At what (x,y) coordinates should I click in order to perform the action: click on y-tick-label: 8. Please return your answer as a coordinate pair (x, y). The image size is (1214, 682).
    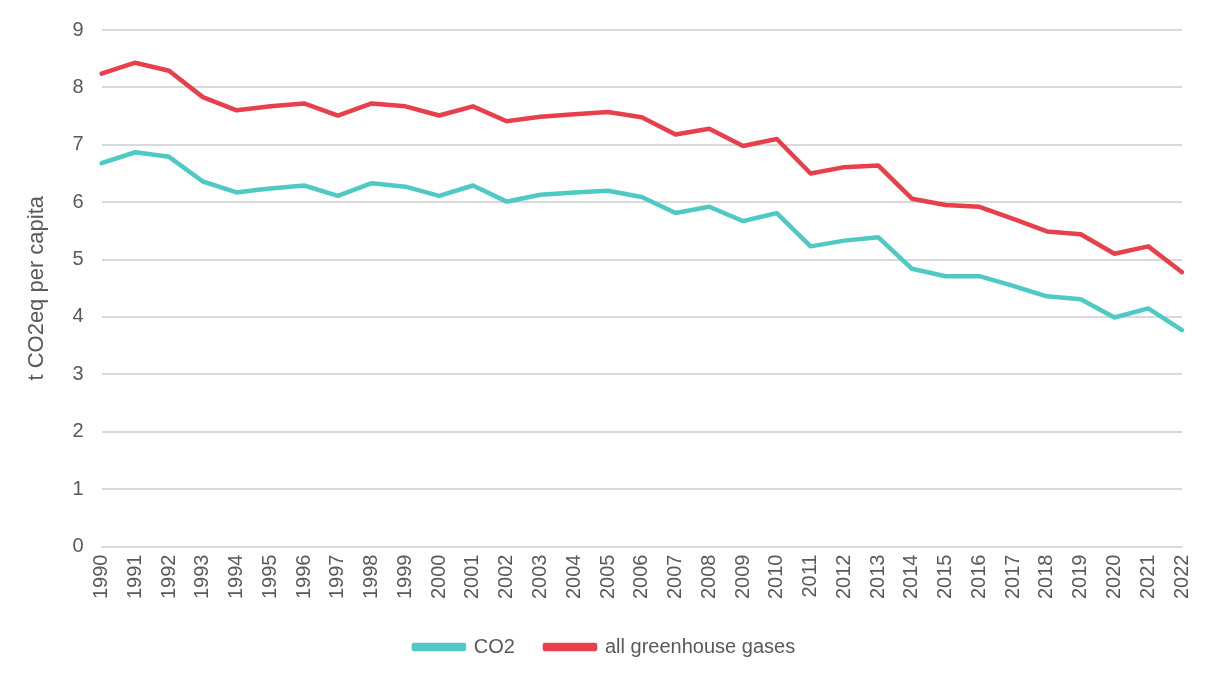
    Looking at the image, I should click on (78, 85).